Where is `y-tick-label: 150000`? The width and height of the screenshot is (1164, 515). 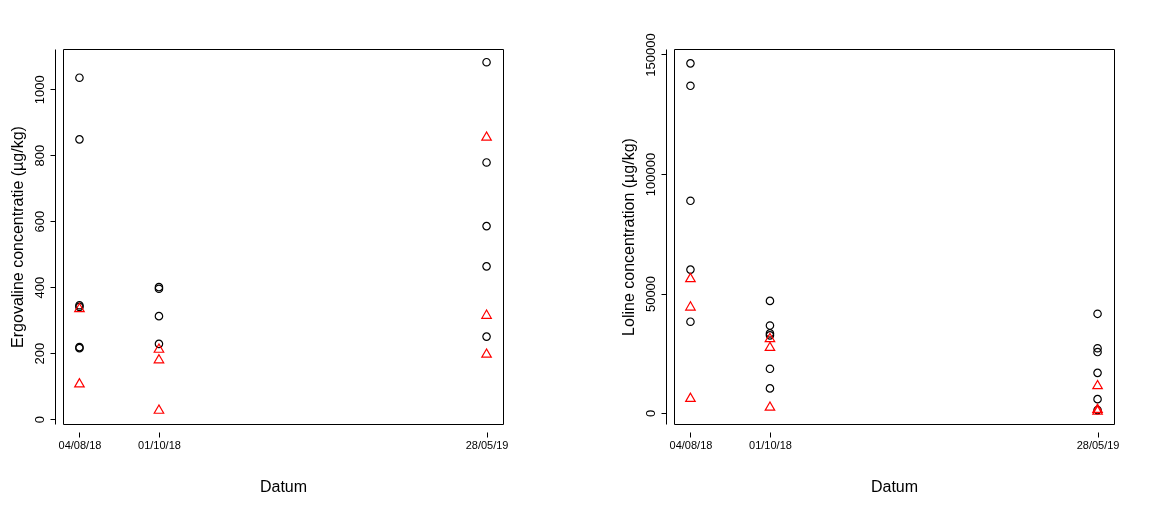 y-tick-label: 150000 is located at coordinates (650, 55).